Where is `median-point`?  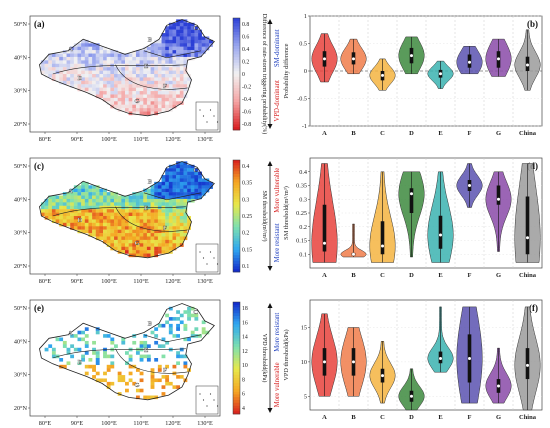
median-point is located at coordinates (469, 358).